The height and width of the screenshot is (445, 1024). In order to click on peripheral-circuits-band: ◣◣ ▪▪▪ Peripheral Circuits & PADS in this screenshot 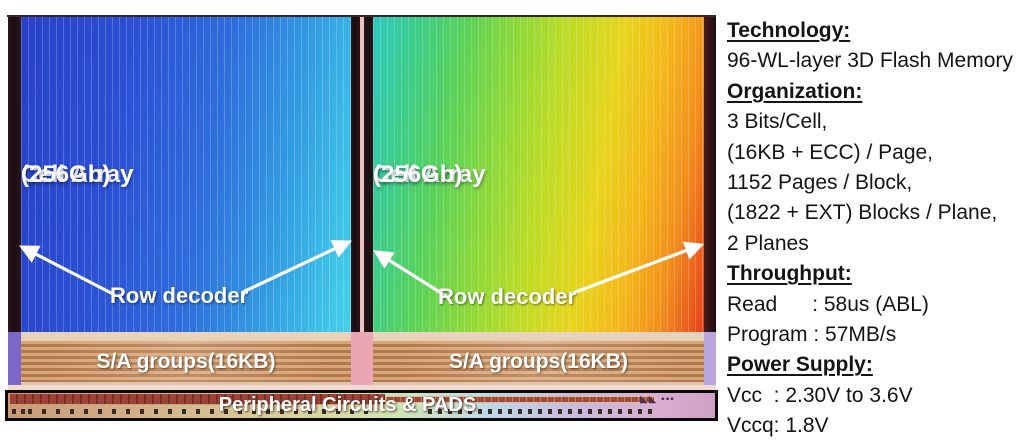, I will do `click(361, 405)`.